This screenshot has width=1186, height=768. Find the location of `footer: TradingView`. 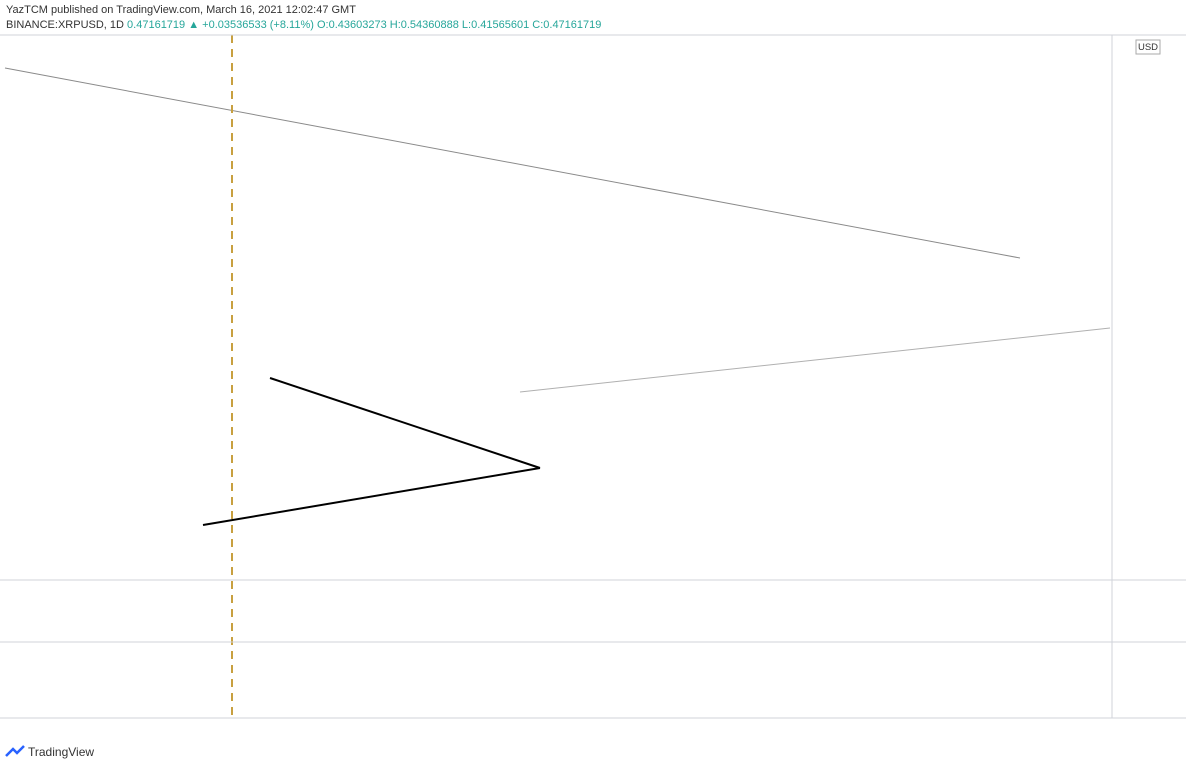

footer: TradingView is located at coordinates (61, 752).